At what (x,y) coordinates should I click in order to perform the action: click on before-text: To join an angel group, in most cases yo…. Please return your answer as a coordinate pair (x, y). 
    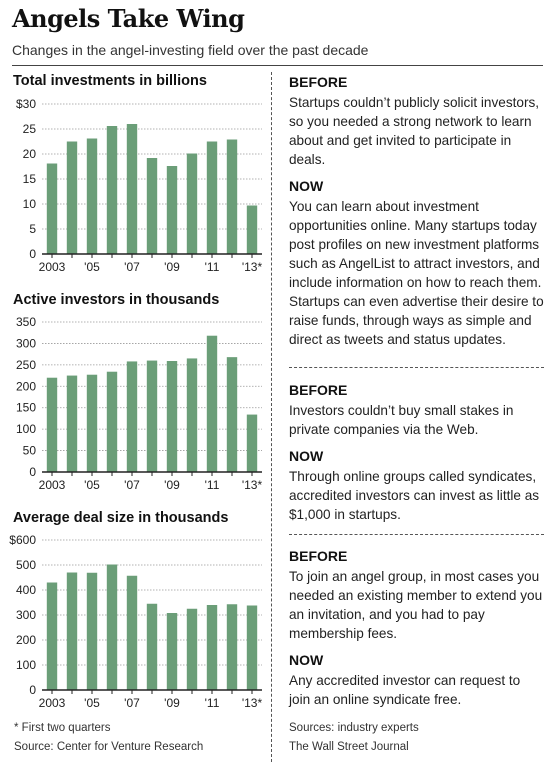
    Looking at the image, I should click on (416, 605).